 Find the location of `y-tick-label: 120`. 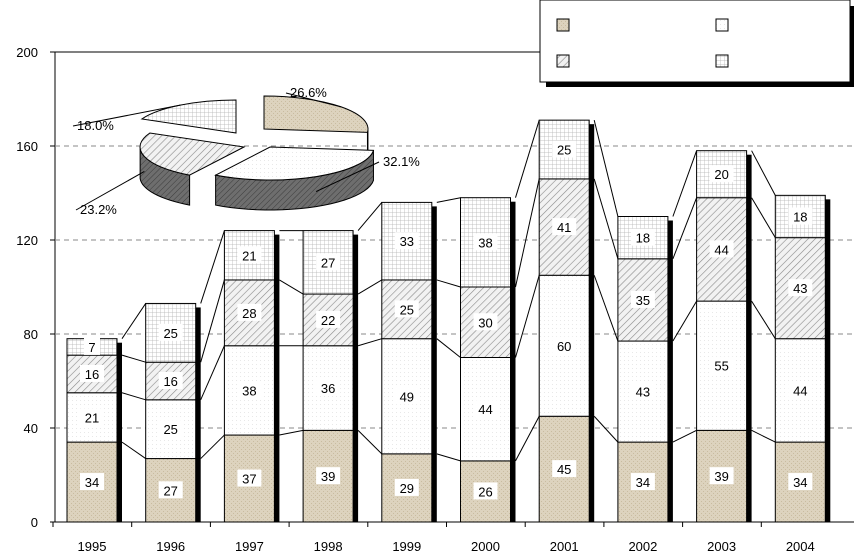

y-tick-label: 120 is located at coordinates (27, 240).